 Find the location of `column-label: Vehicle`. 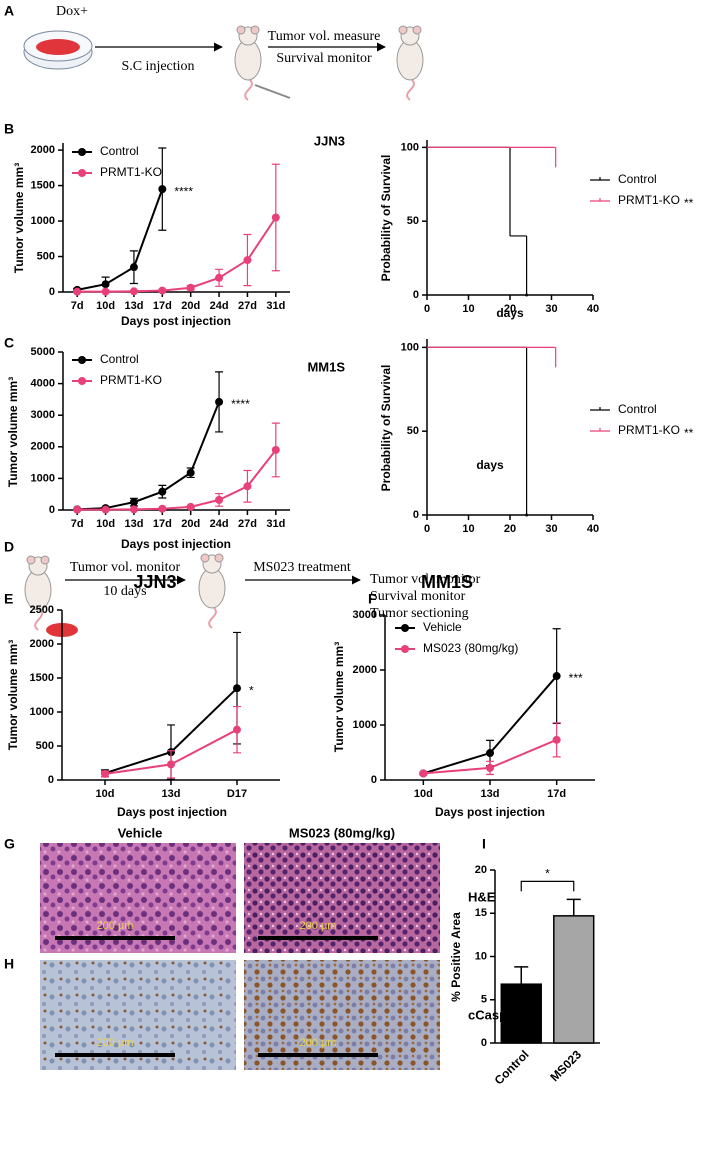

column-label: Vehicle is located at coordinates (140, 832).